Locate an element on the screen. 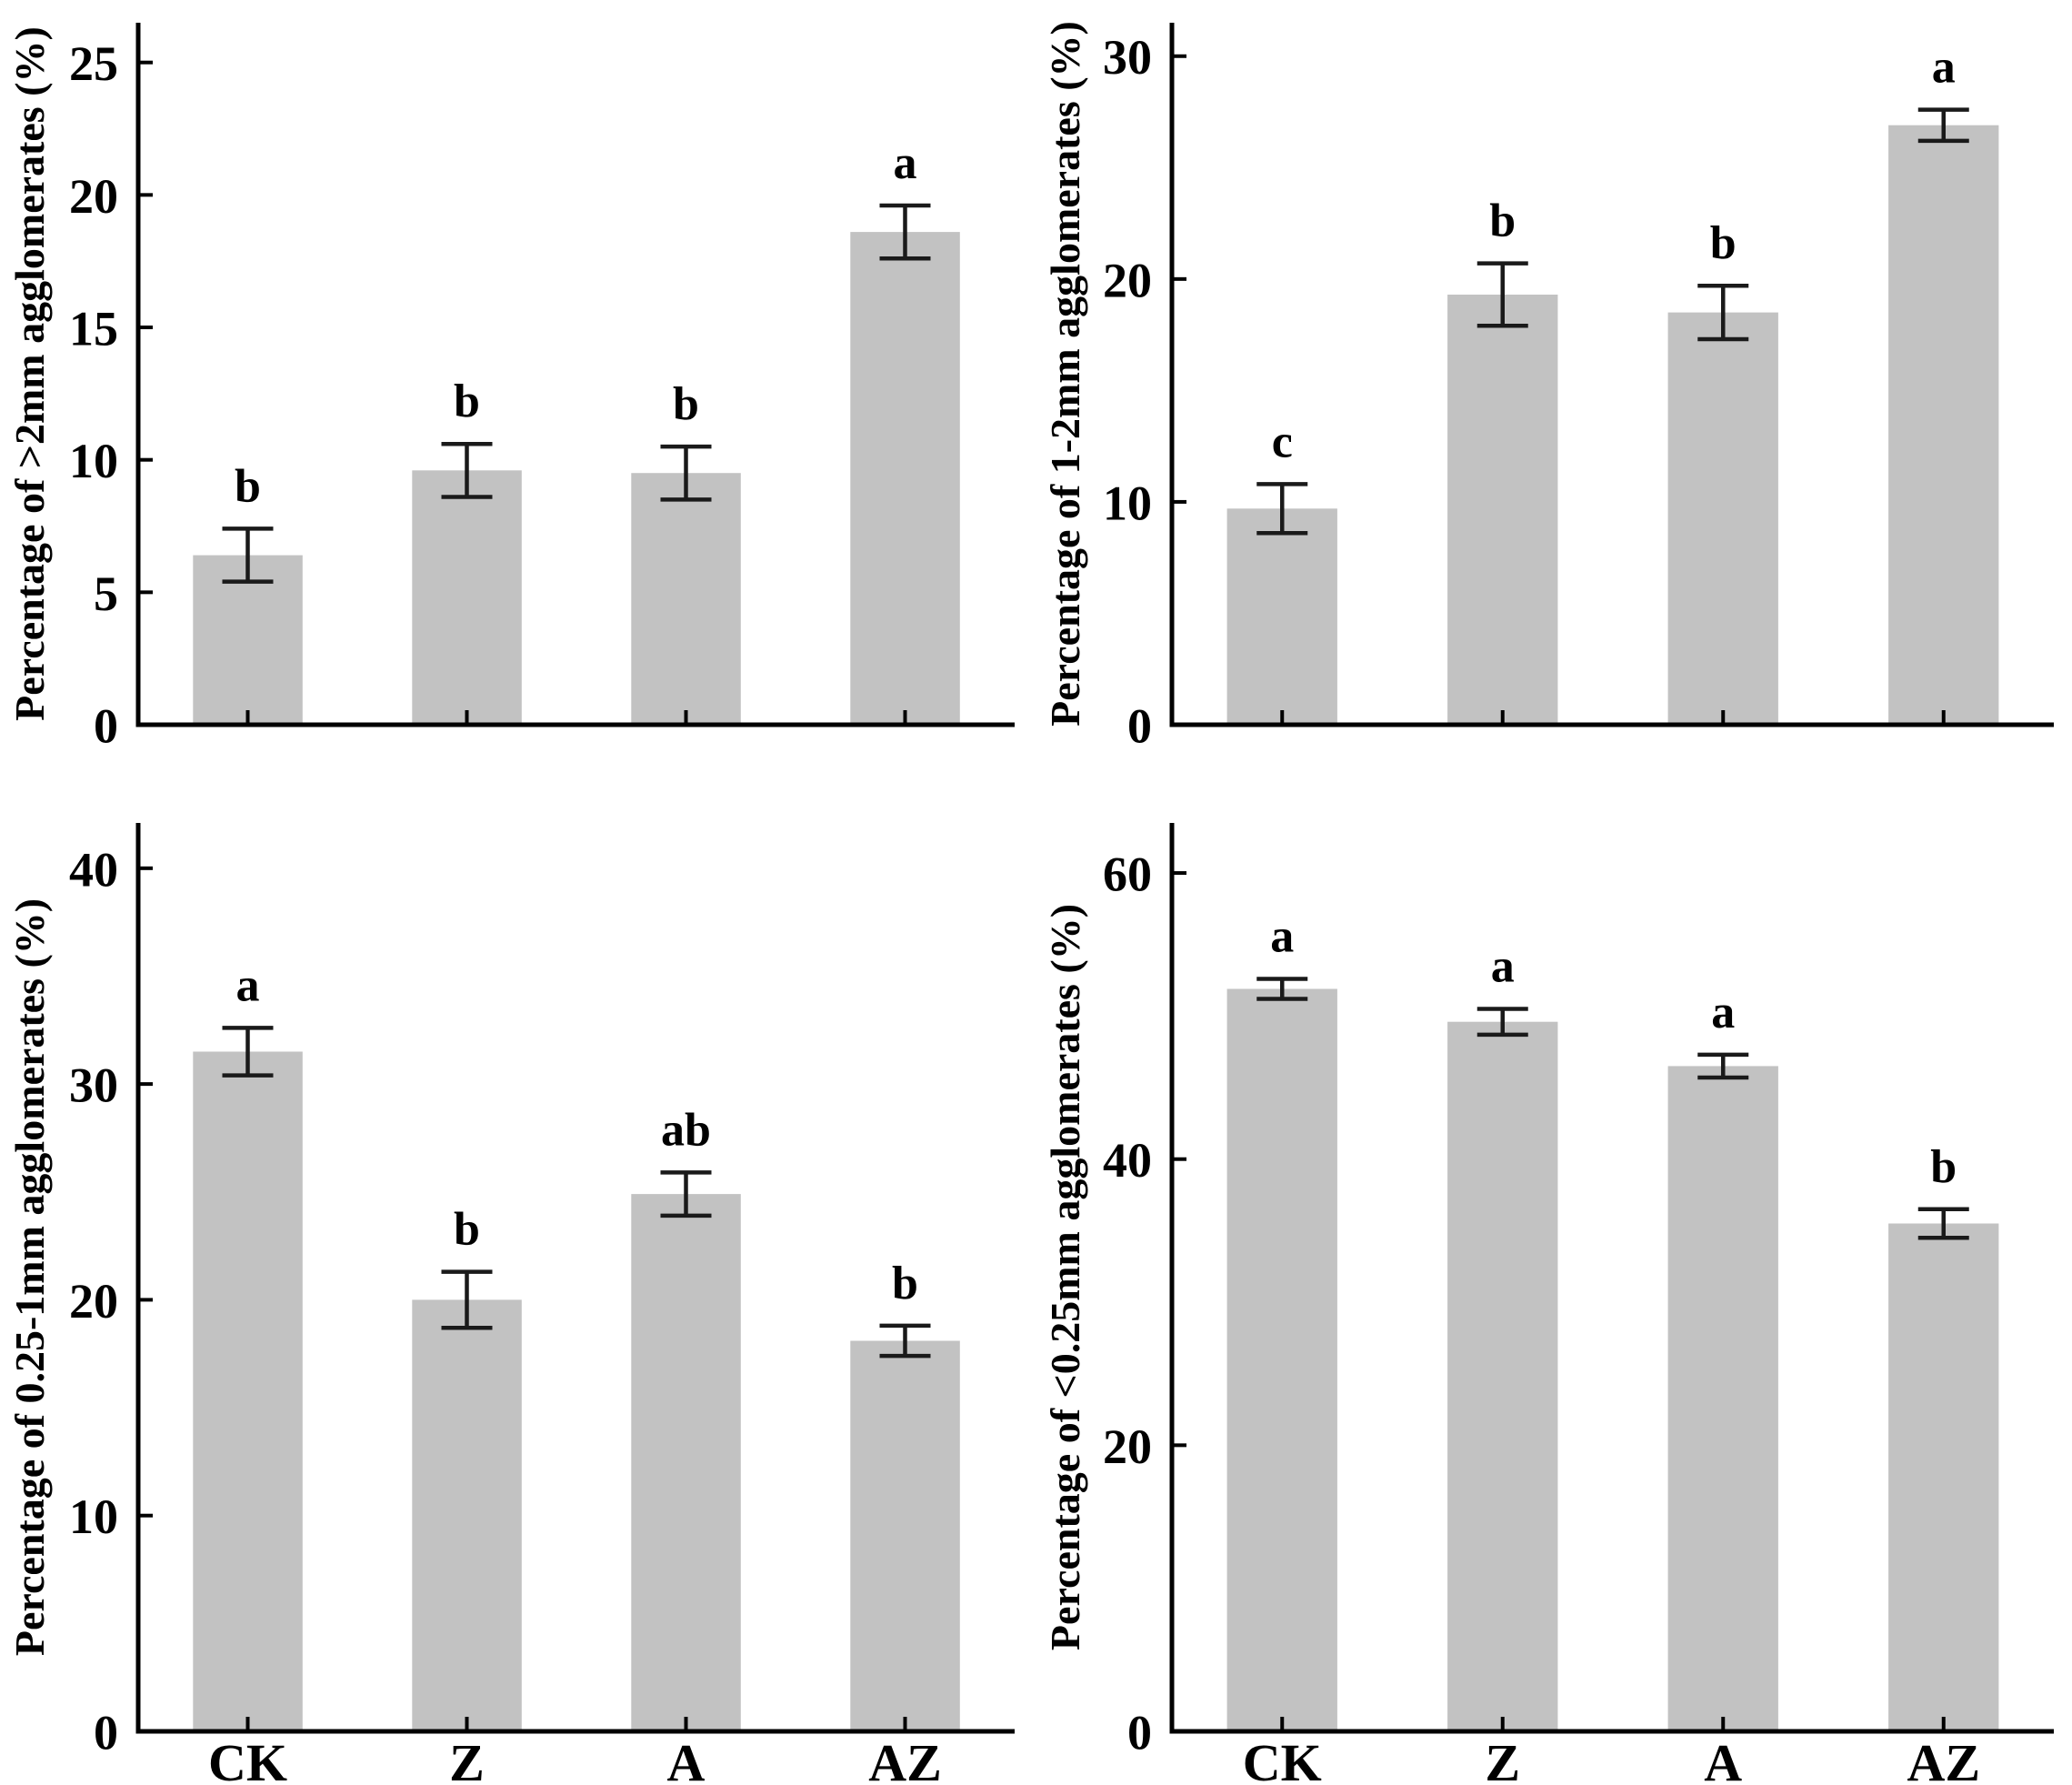  sig-label-A: a is located at coordinates (1723, 1013).